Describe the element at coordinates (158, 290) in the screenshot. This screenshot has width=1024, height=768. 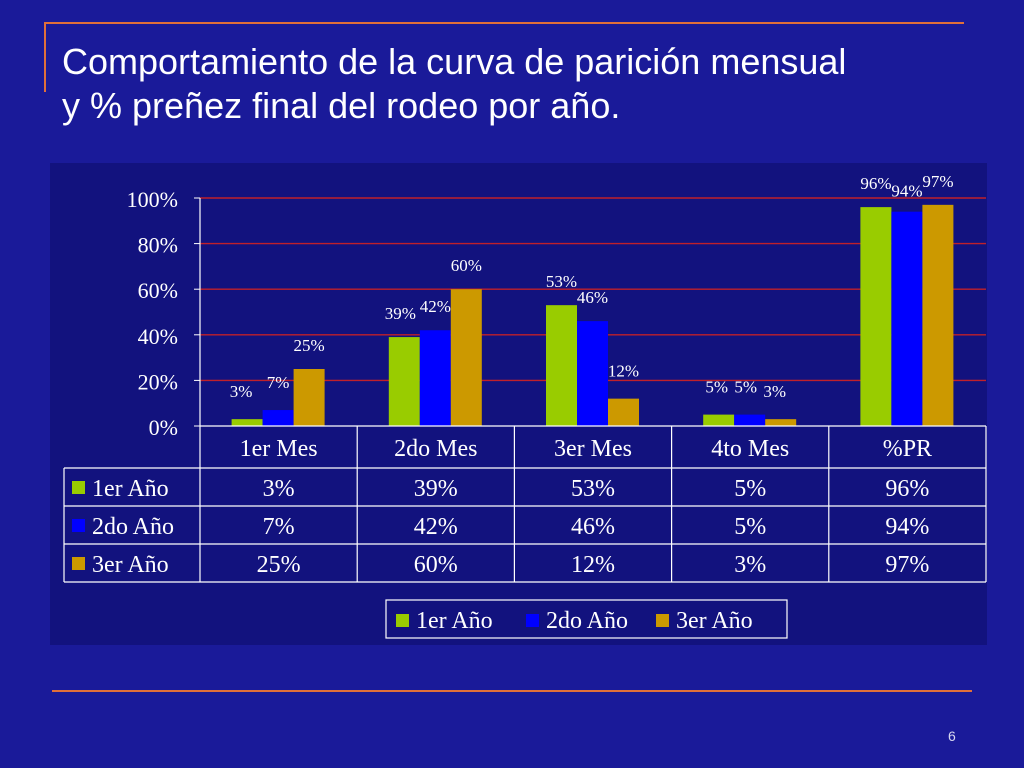
I see `y-tick-label: 60%` at that location.